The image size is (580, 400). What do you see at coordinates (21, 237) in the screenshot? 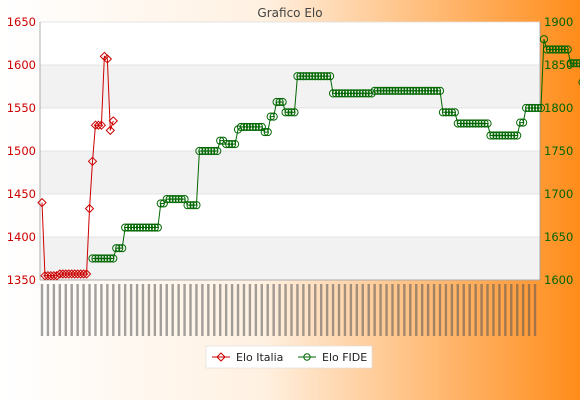
I see `y-tick-label-left: 1400` at bounding box center [21, 237].